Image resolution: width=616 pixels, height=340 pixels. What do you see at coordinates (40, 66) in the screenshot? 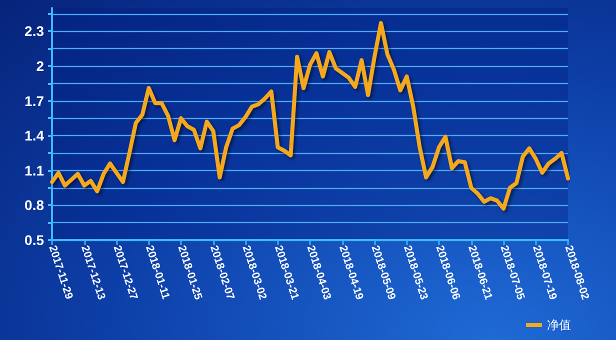
I see `y-tick-label: 2` at bounding box center [40, 66].